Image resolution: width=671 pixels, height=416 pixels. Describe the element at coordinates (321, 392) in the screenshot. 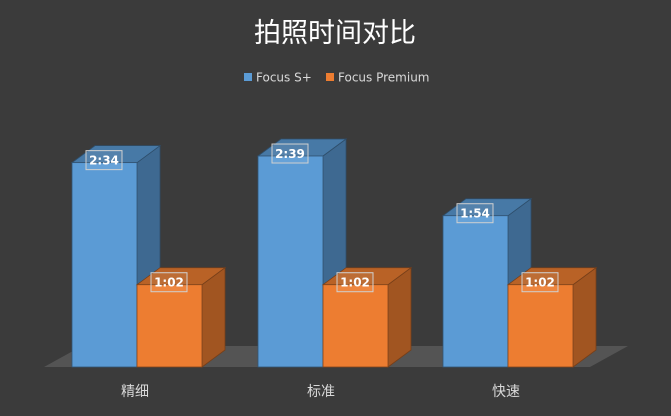

I see `category-label-2: 标准` at that location.